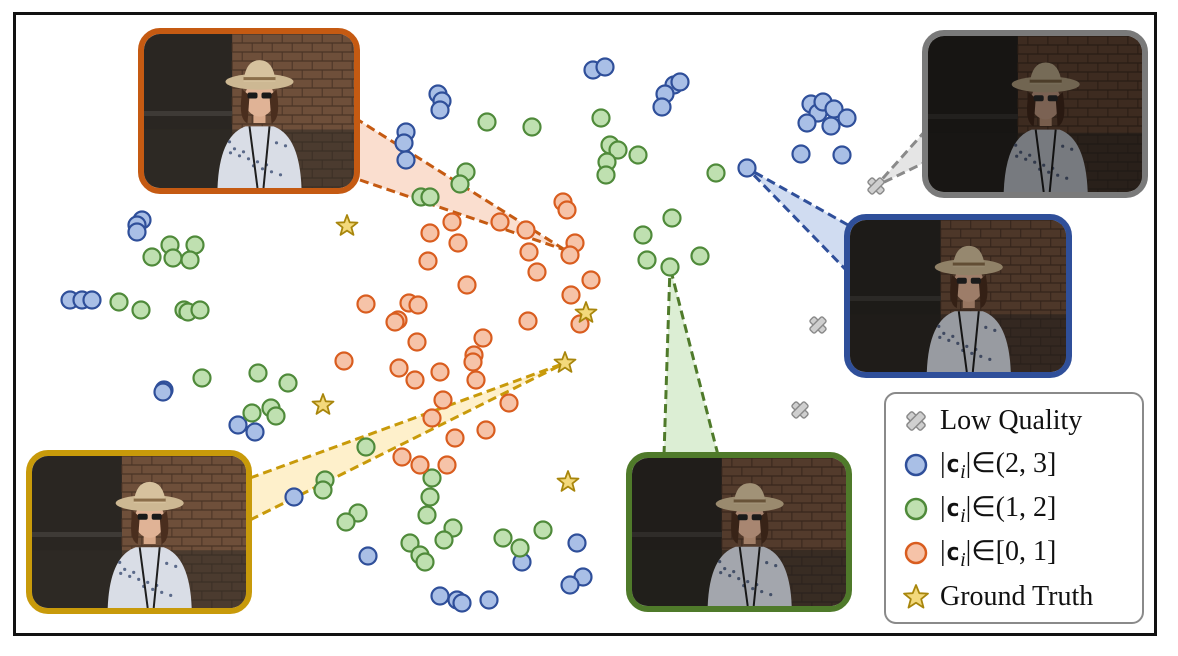  I want to click on legend-item-low-quality: Low Quality, so click(992, 421).